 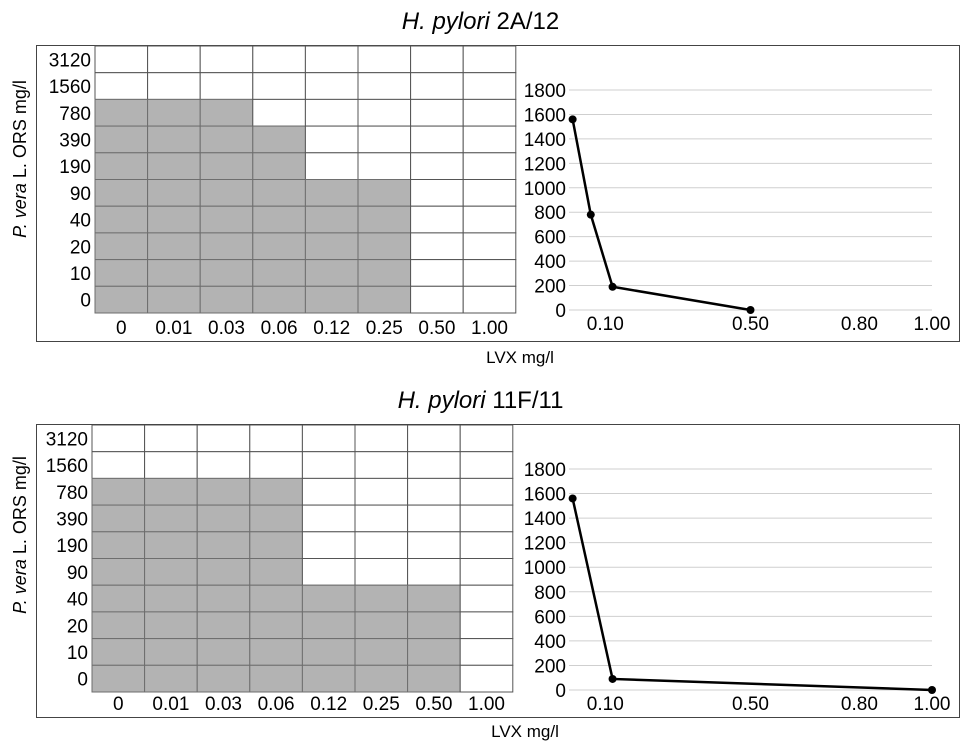 What do you see at coordinates (77, 653) in the screenshot?
I see `panel-2-y-tick-label: 10` at bounding box center [77, 653].